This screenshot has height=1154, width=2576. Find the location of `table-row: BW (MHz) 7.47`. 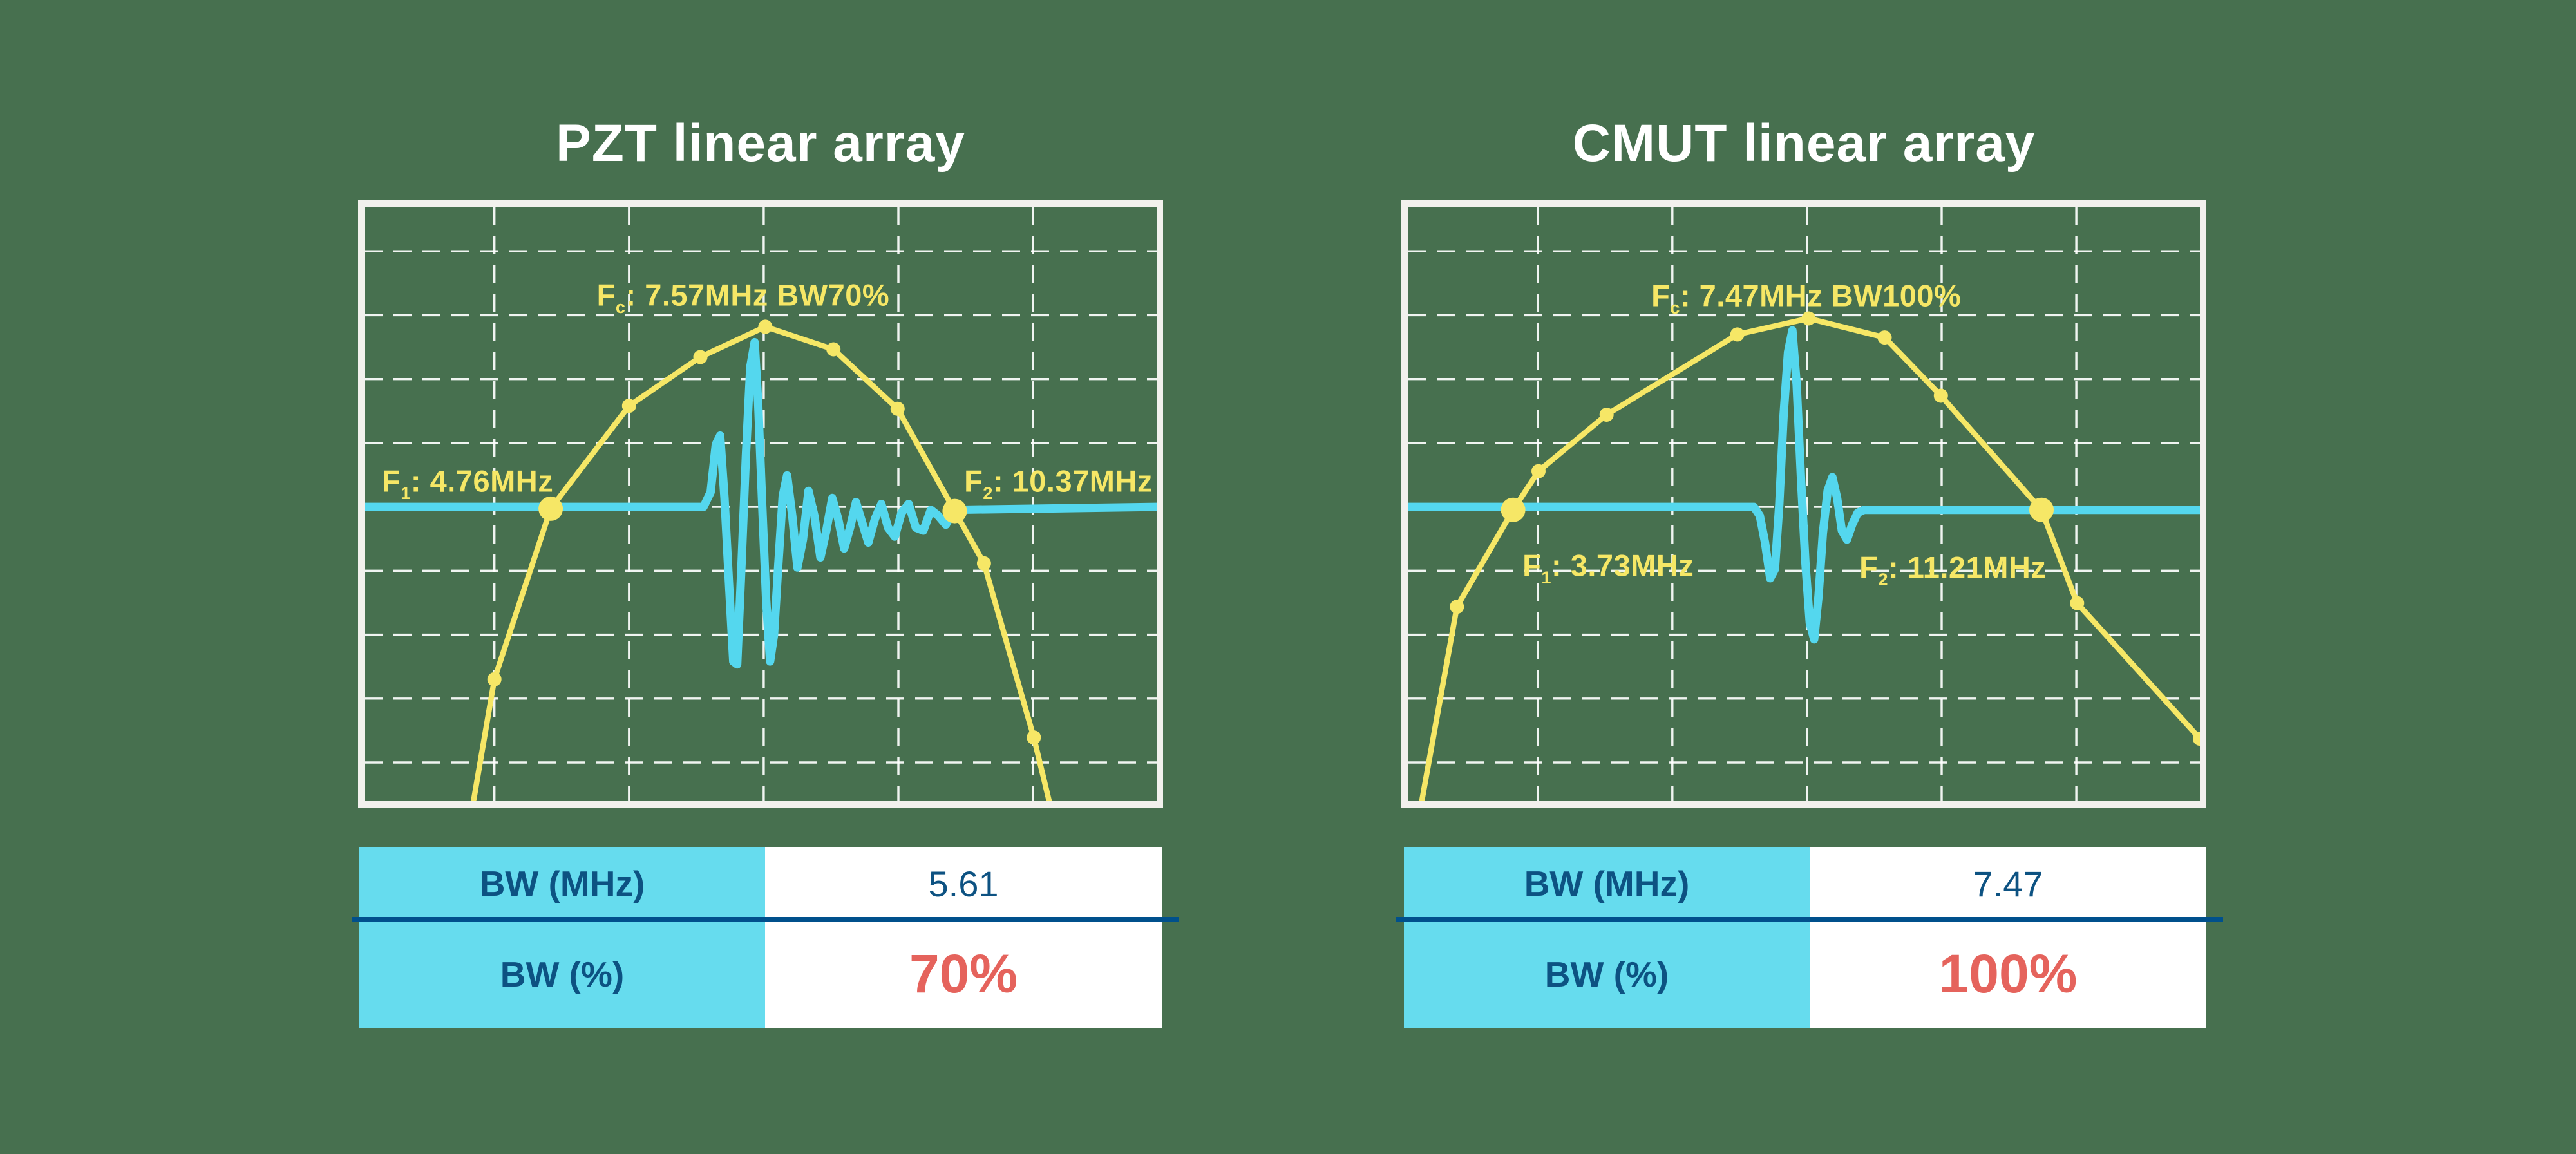

table-row: BW (MHz) 7.47 is located at coordinates (1805, 884).